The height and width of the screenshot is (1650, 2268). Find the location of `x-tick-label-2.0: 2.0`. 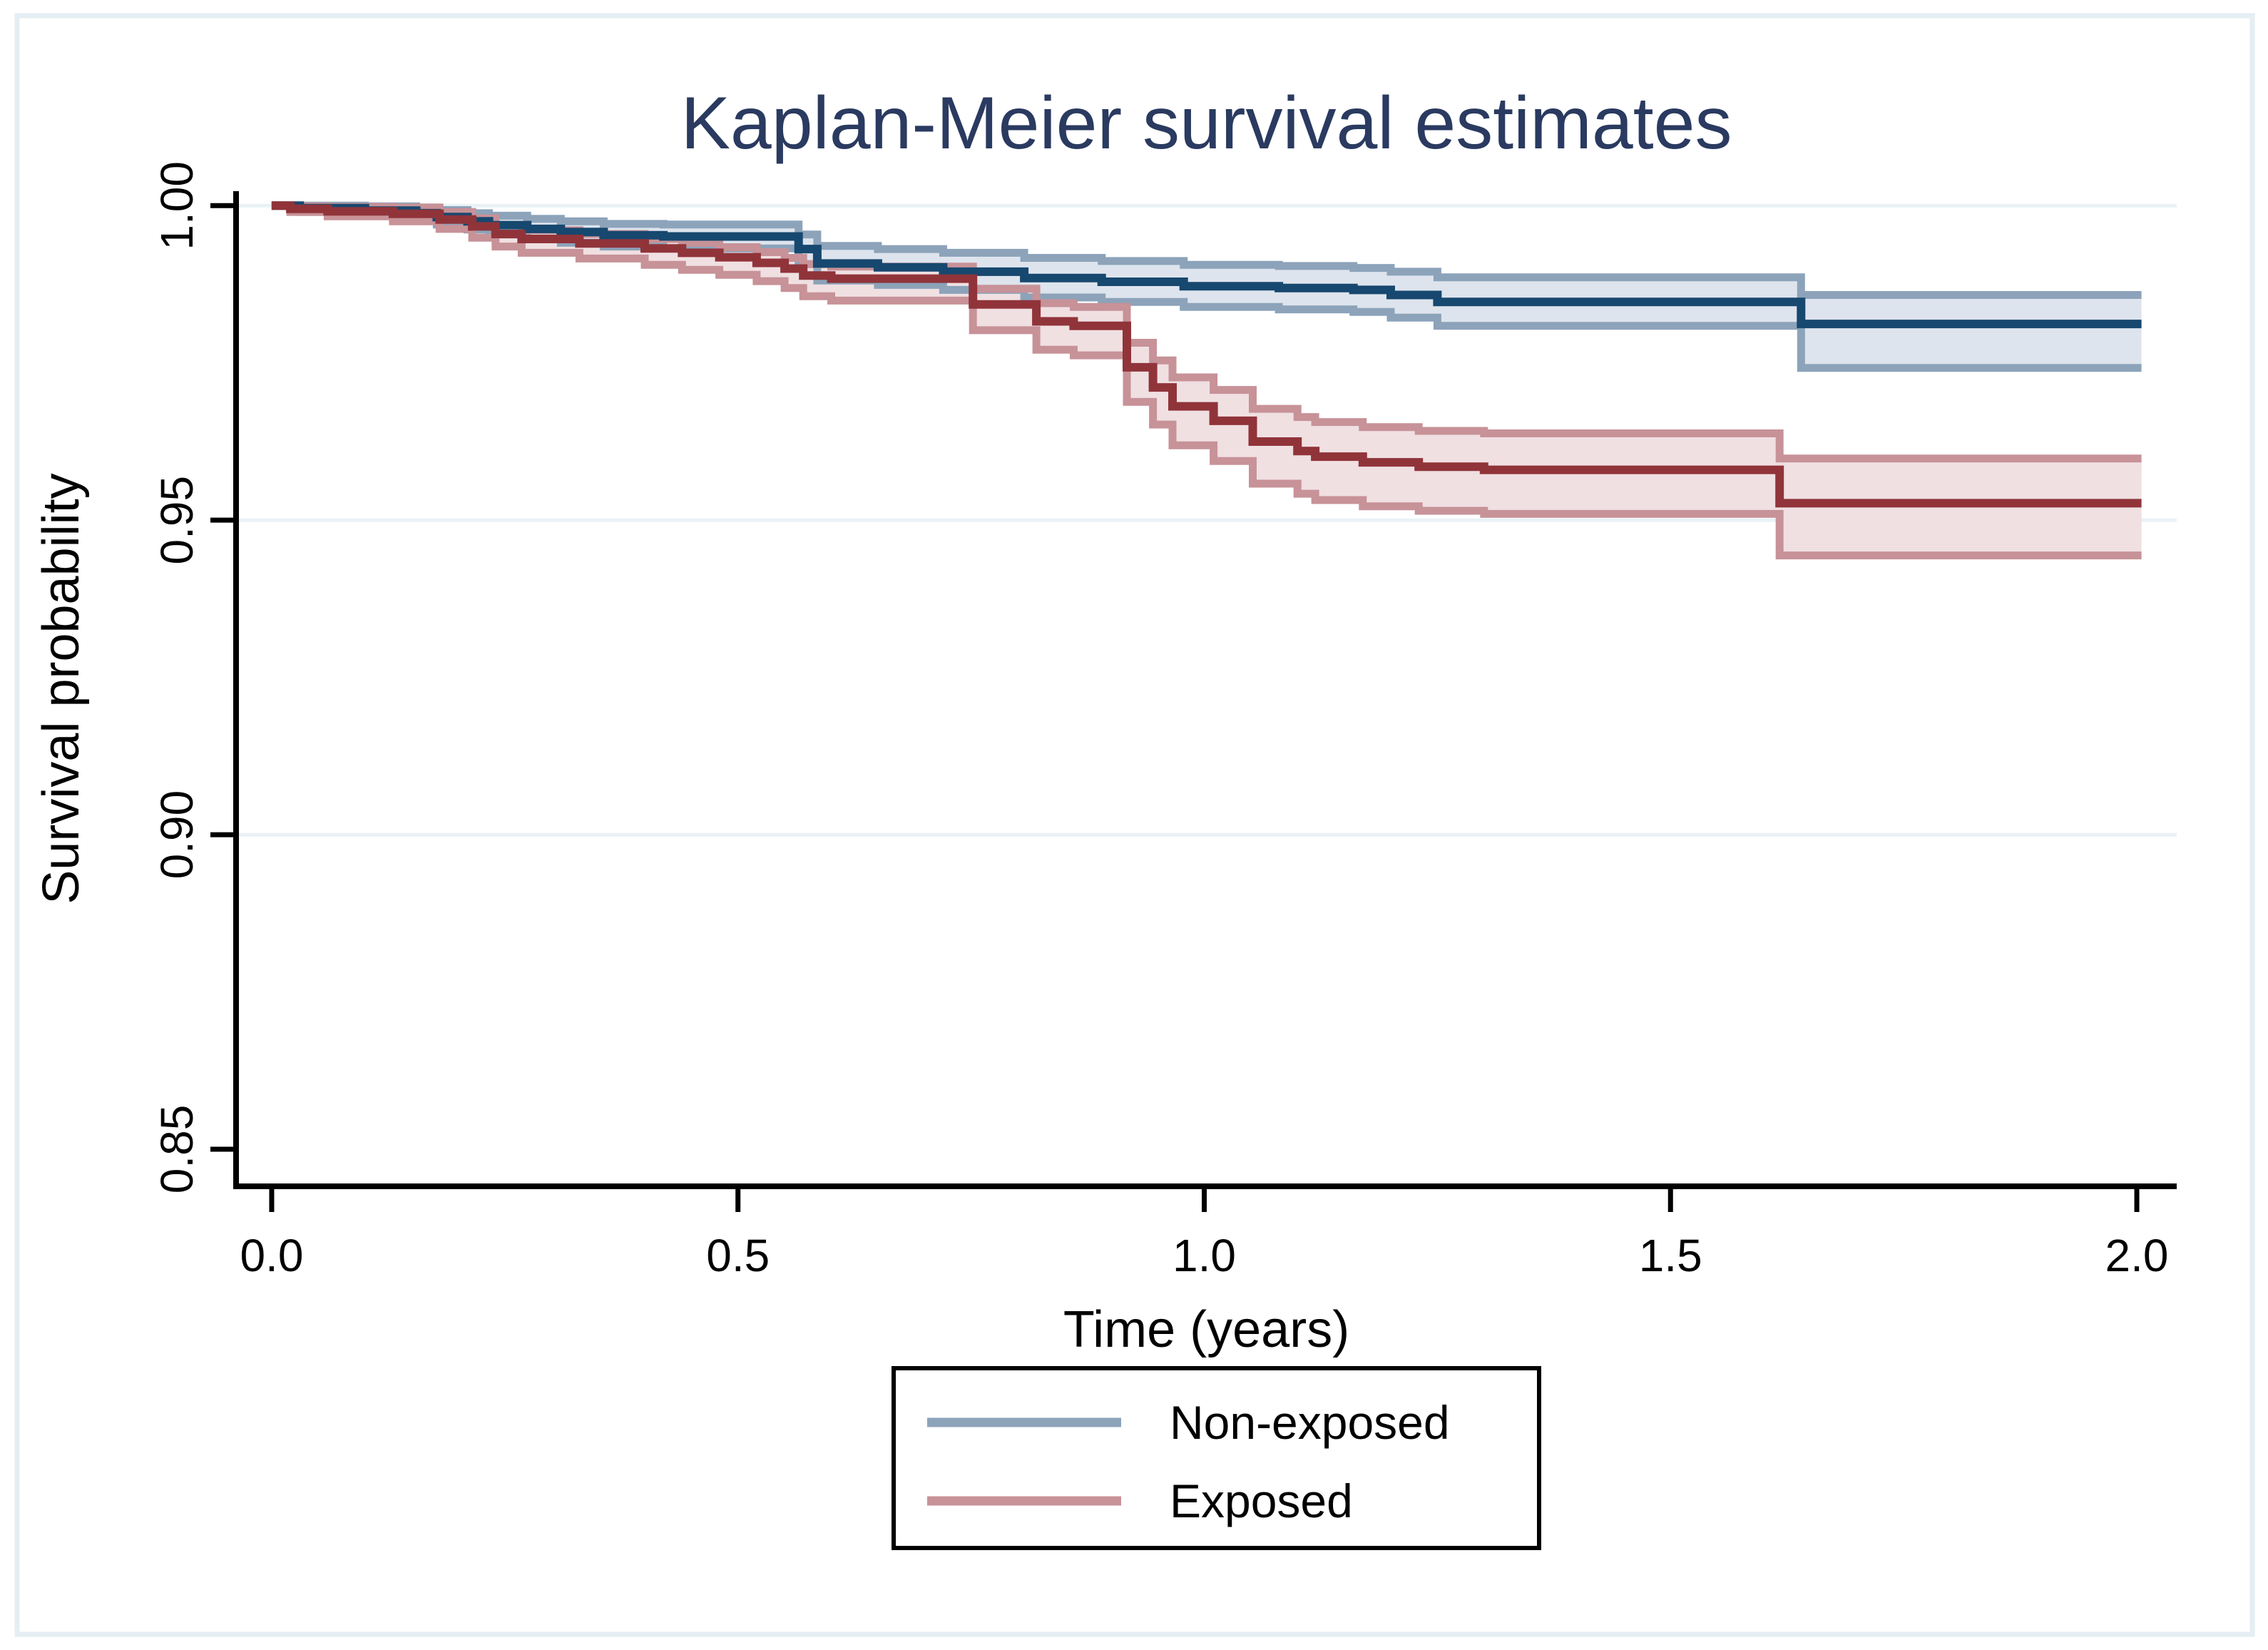

x-tick-label-2.0: 2.0 is located at coordinates (2137, 1255).